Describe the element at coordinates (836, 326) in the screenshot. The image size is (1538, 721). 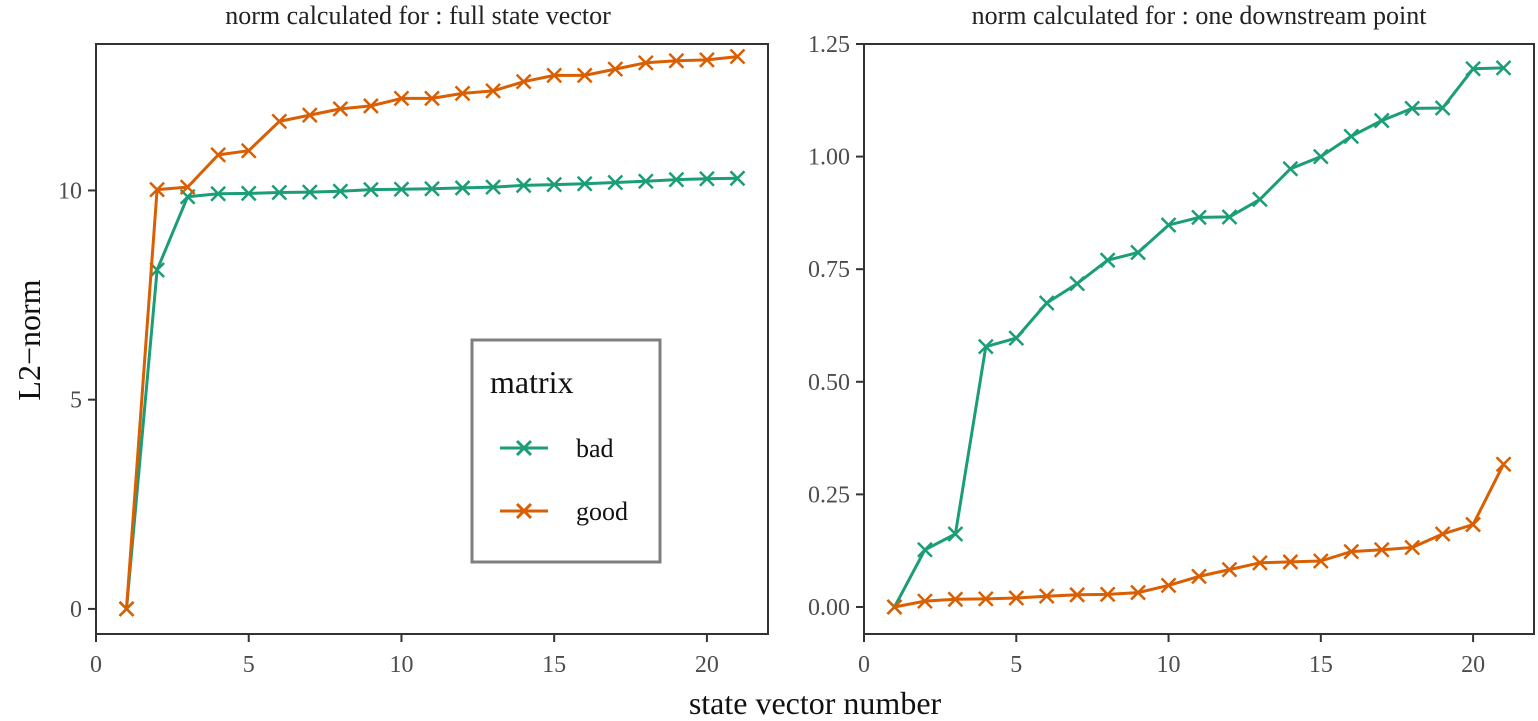
I see `y-axis-ticks-right: 0.00 0.25 0.50 0.75 1.00 1.25` at that location.